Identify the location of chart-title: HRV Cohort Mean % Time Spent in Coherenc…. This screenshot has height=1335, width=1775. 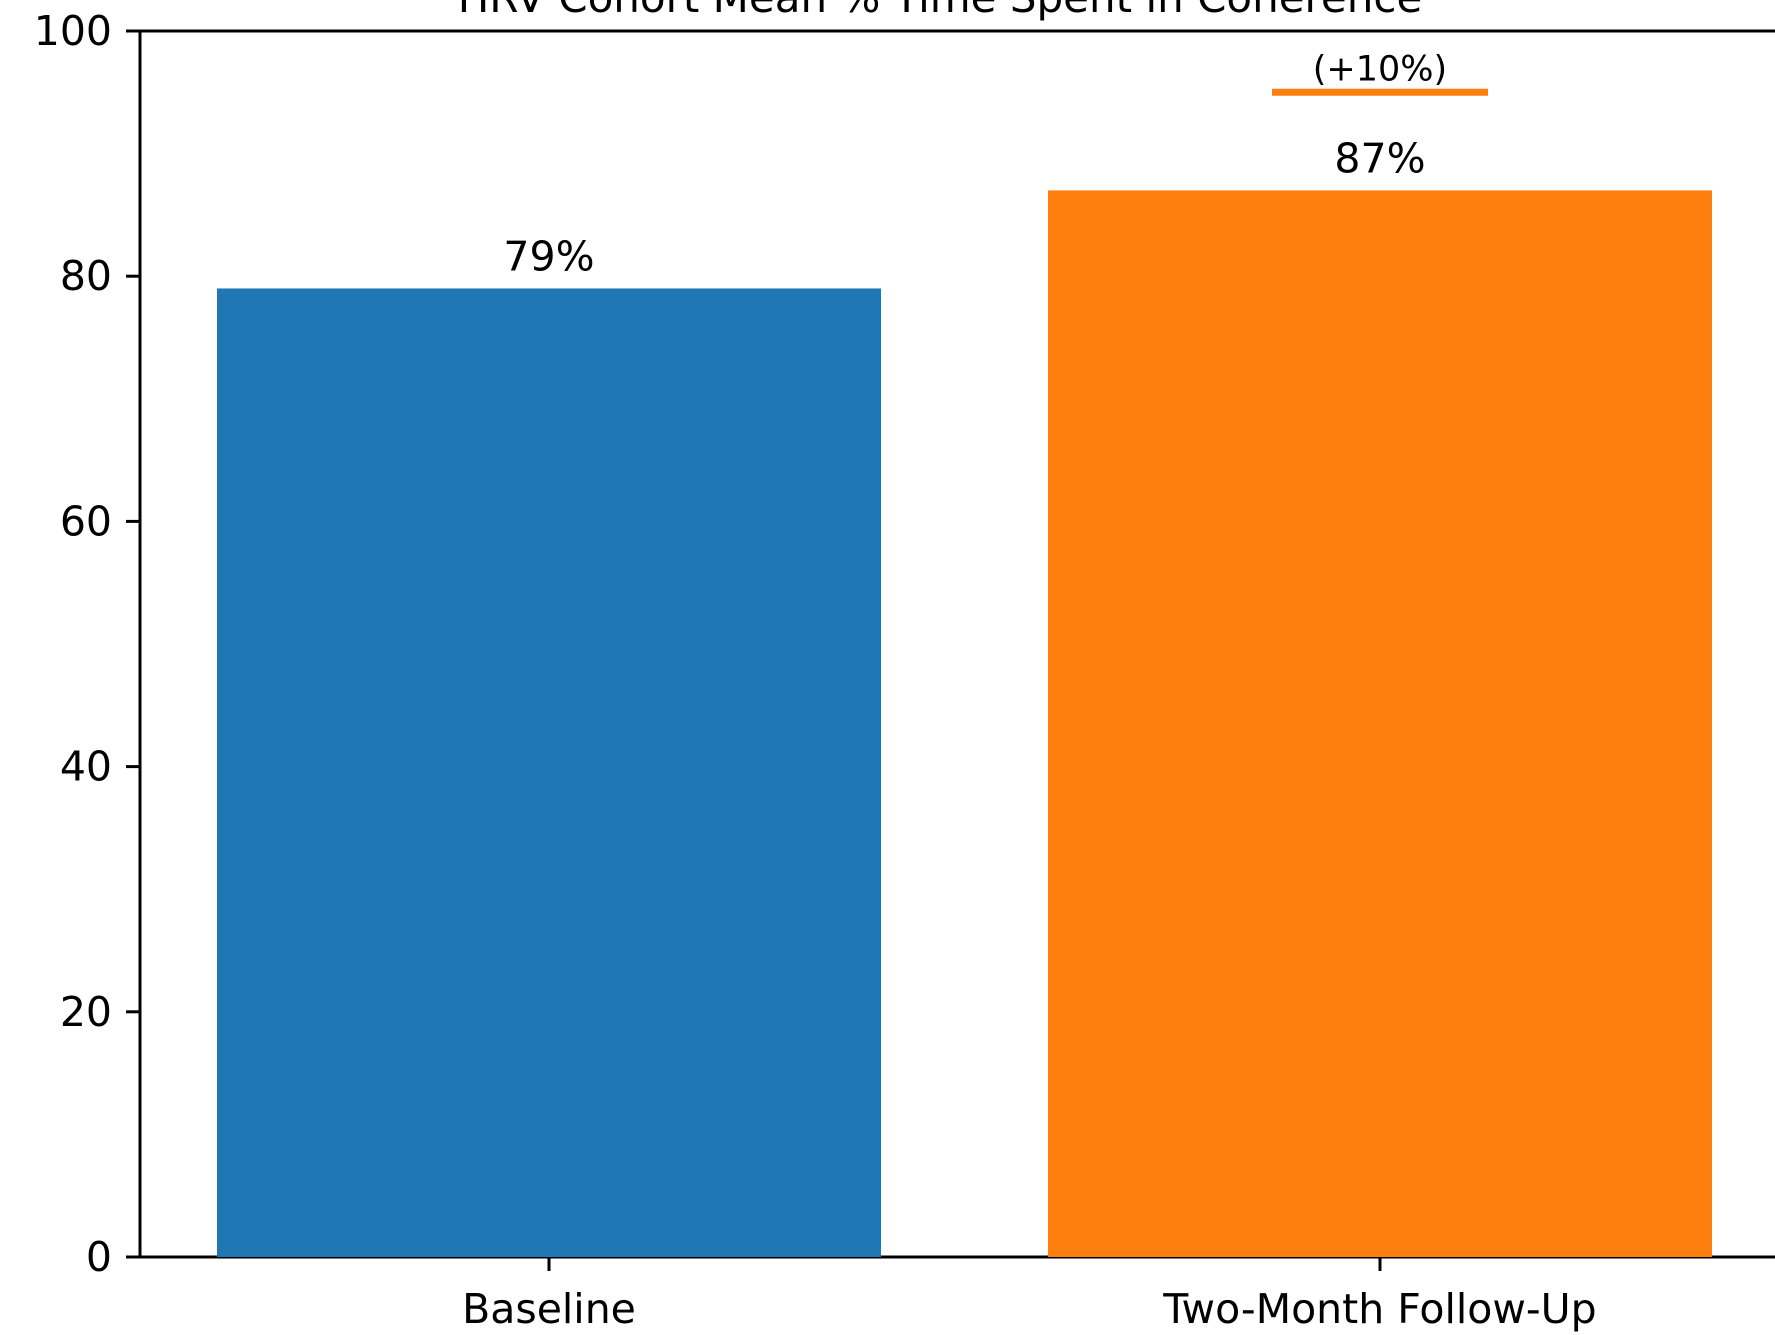
(940, 11).